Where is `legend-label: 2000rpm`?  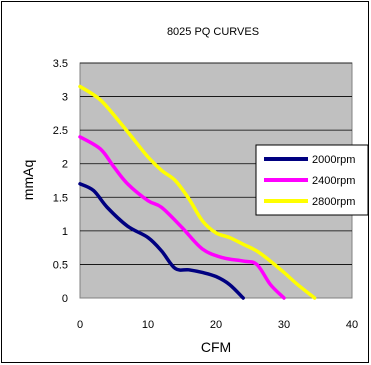 legend-label: 2000rpm is located at coordinates (333, 160).